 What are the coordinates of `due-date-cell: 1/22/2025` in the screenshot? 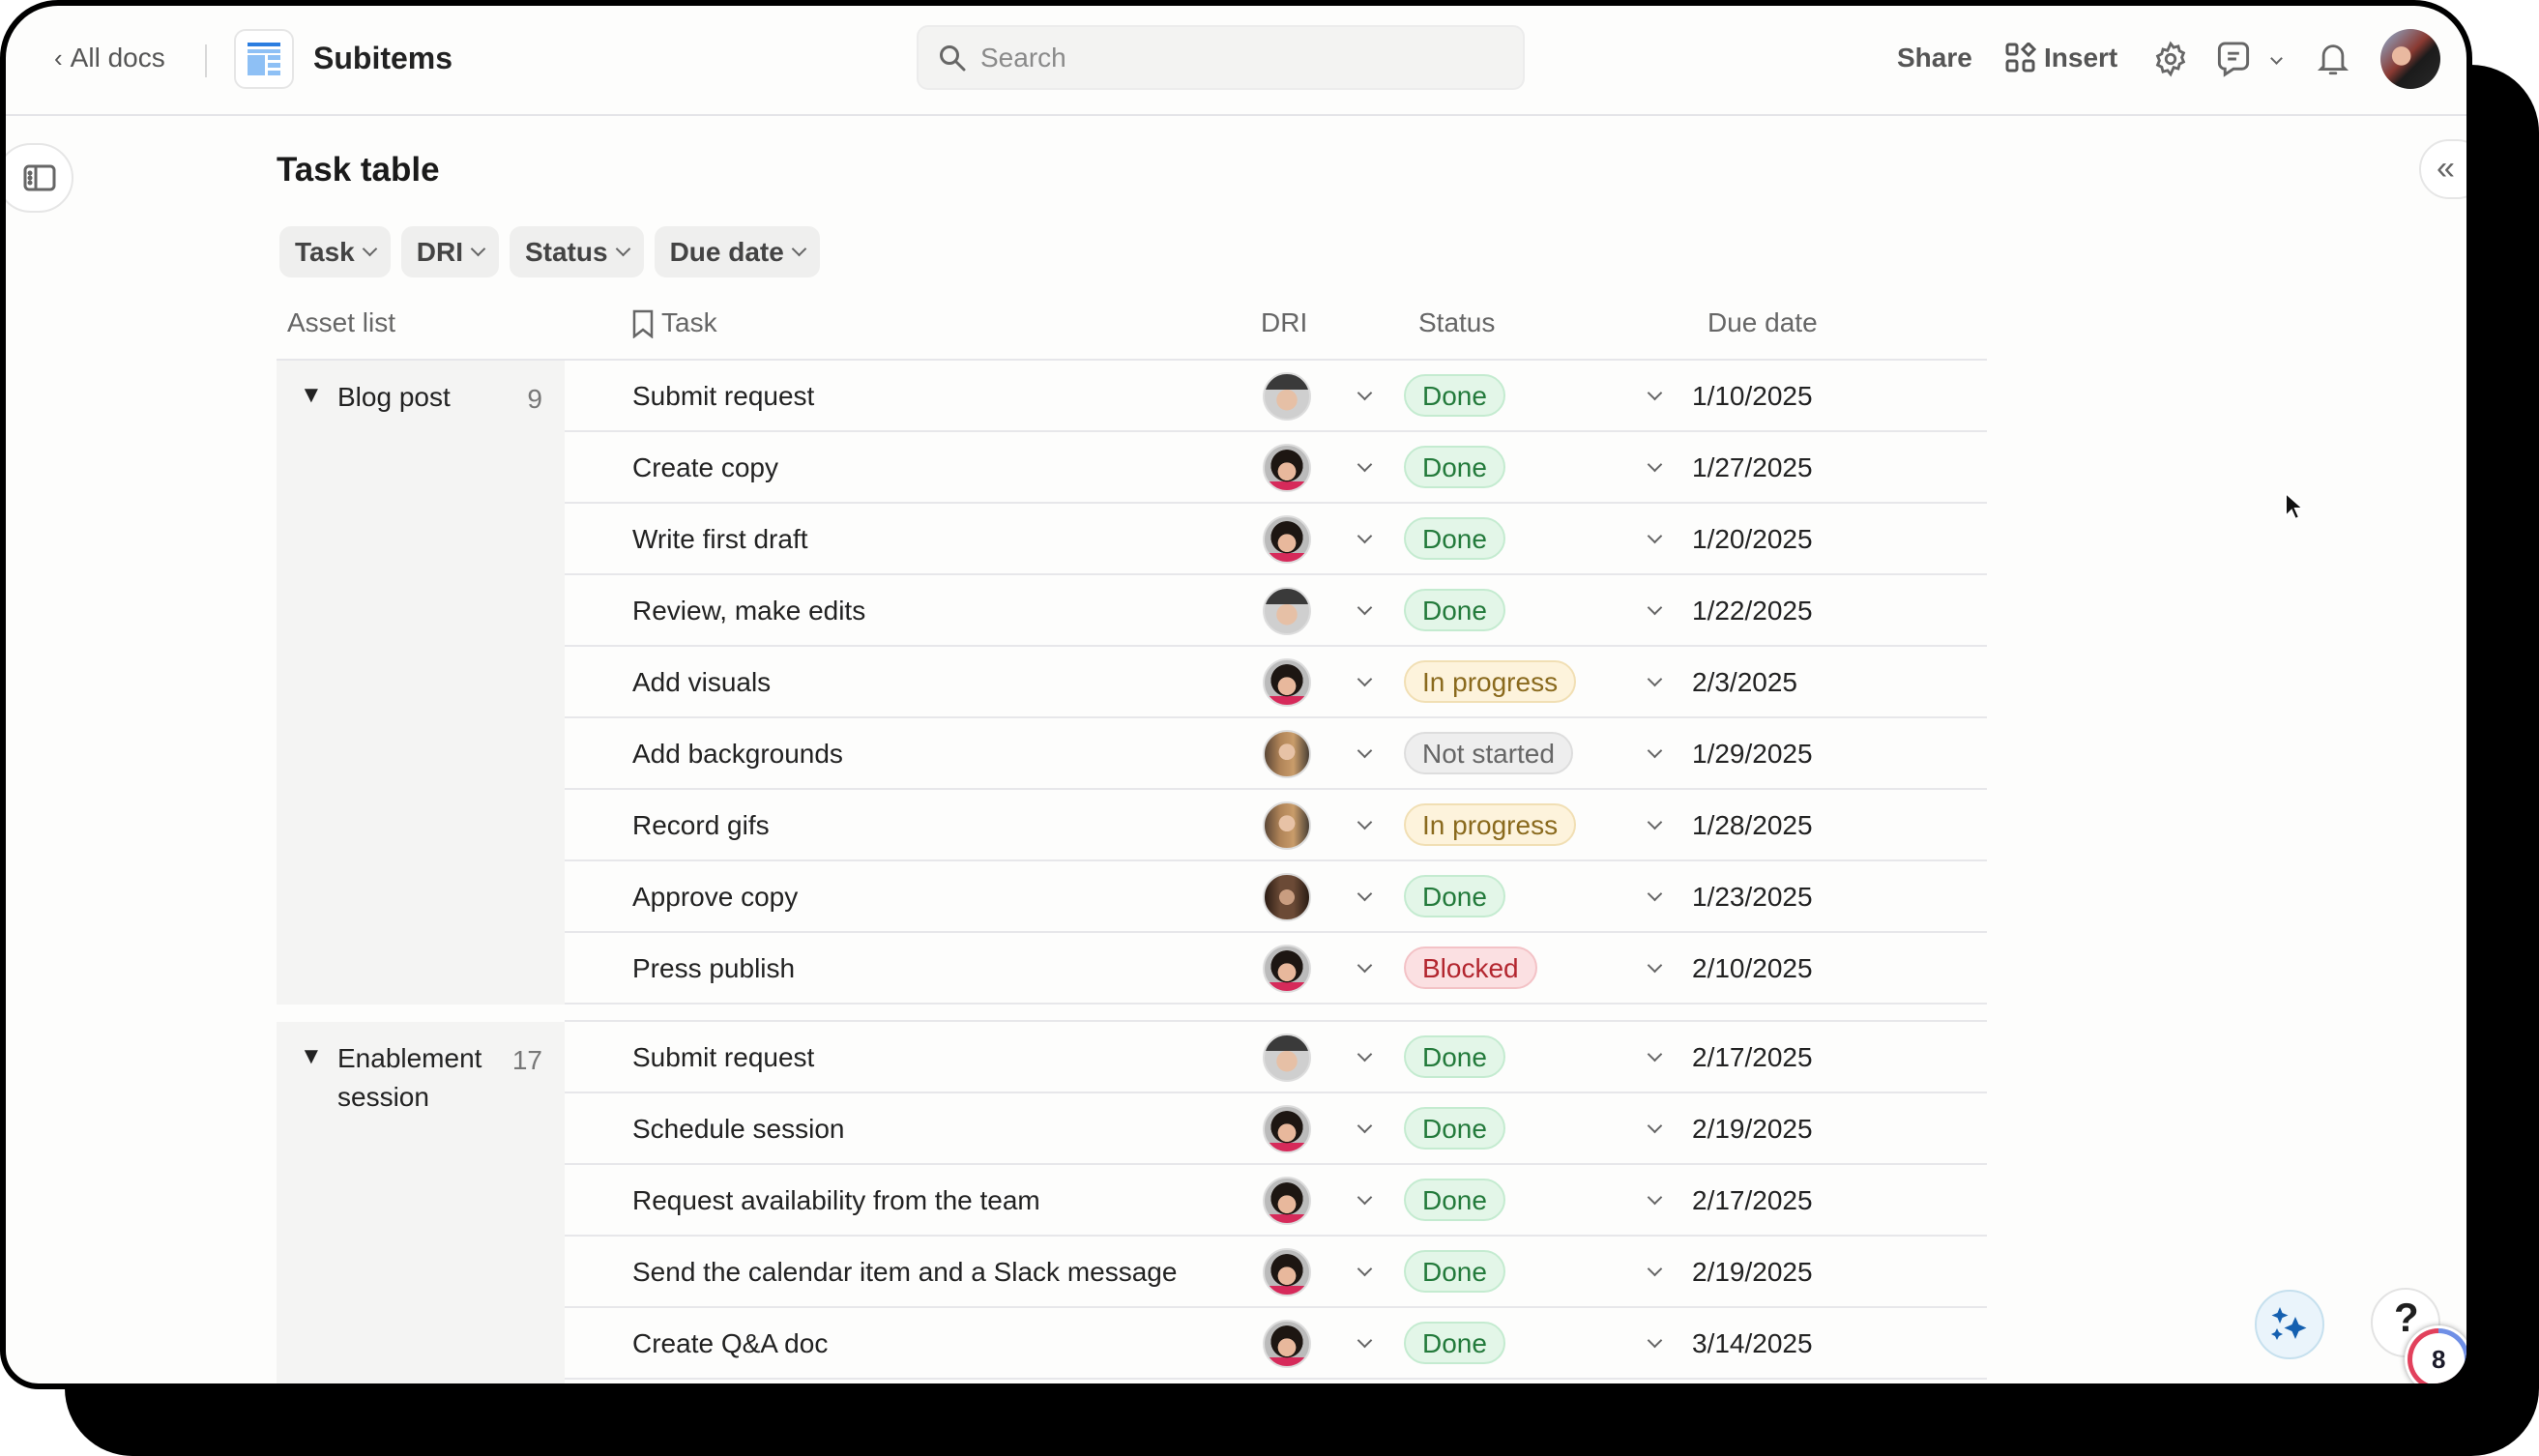 It's located at (1753, 611).